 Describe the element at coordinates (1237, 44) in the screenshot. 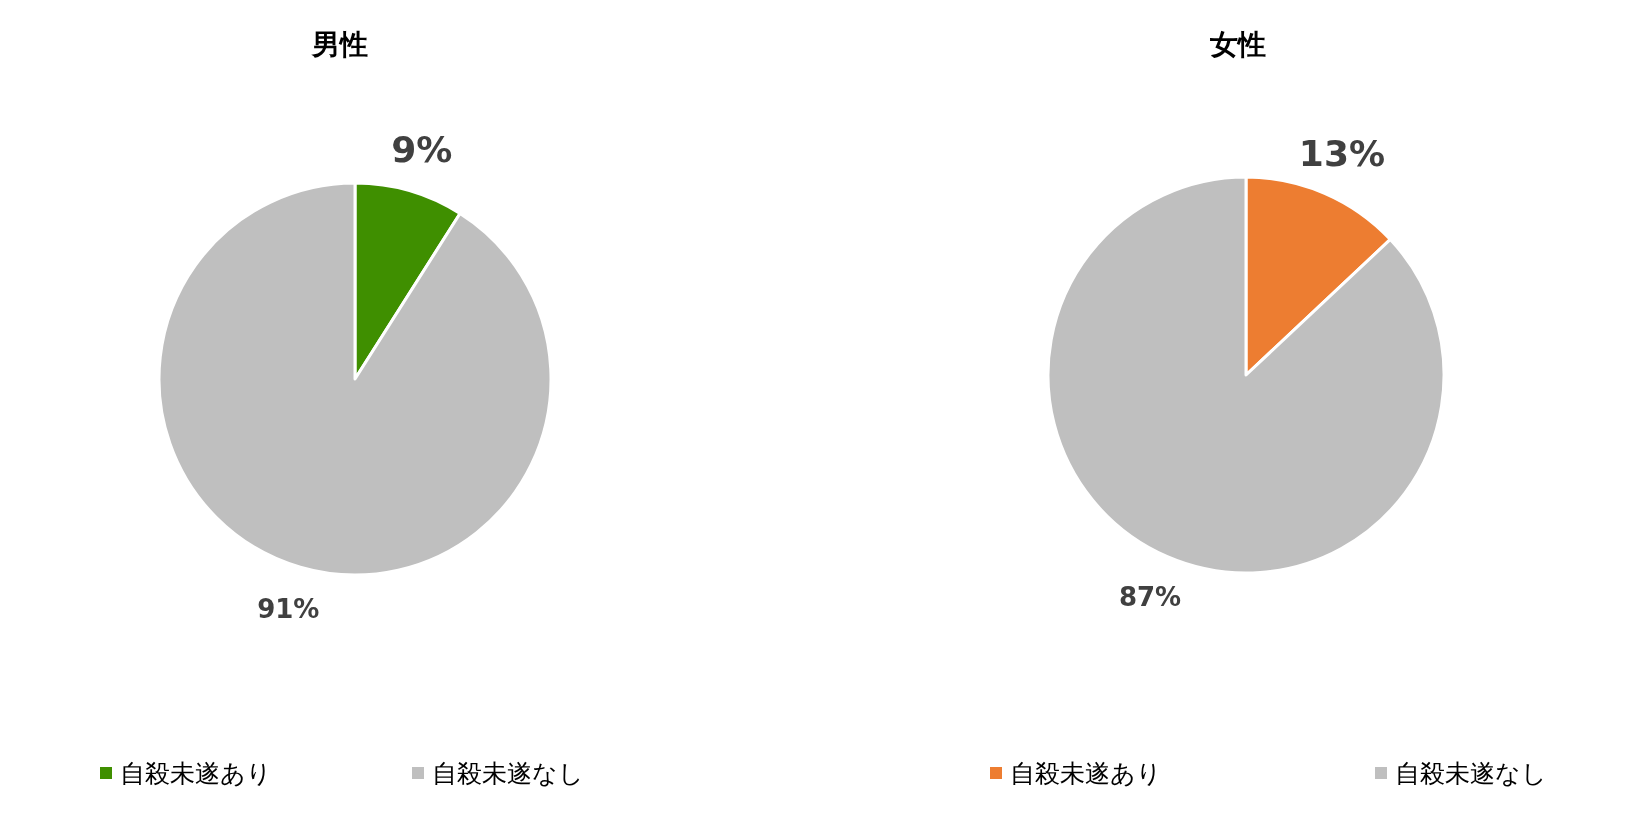

I see `chart-title: 女性` at that location.